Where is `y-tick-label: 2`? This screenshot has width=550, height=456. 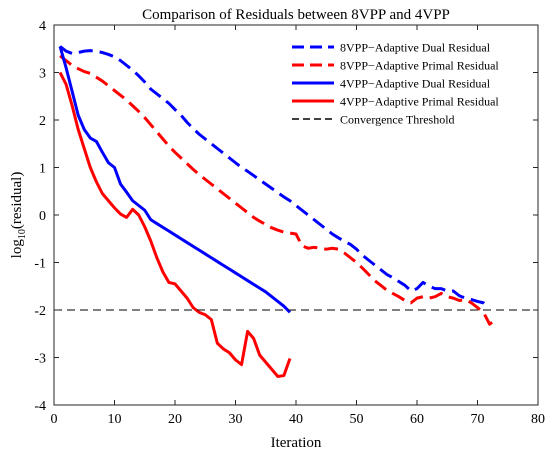 y-tick-label: 2 is located at coordinates (42, 121).